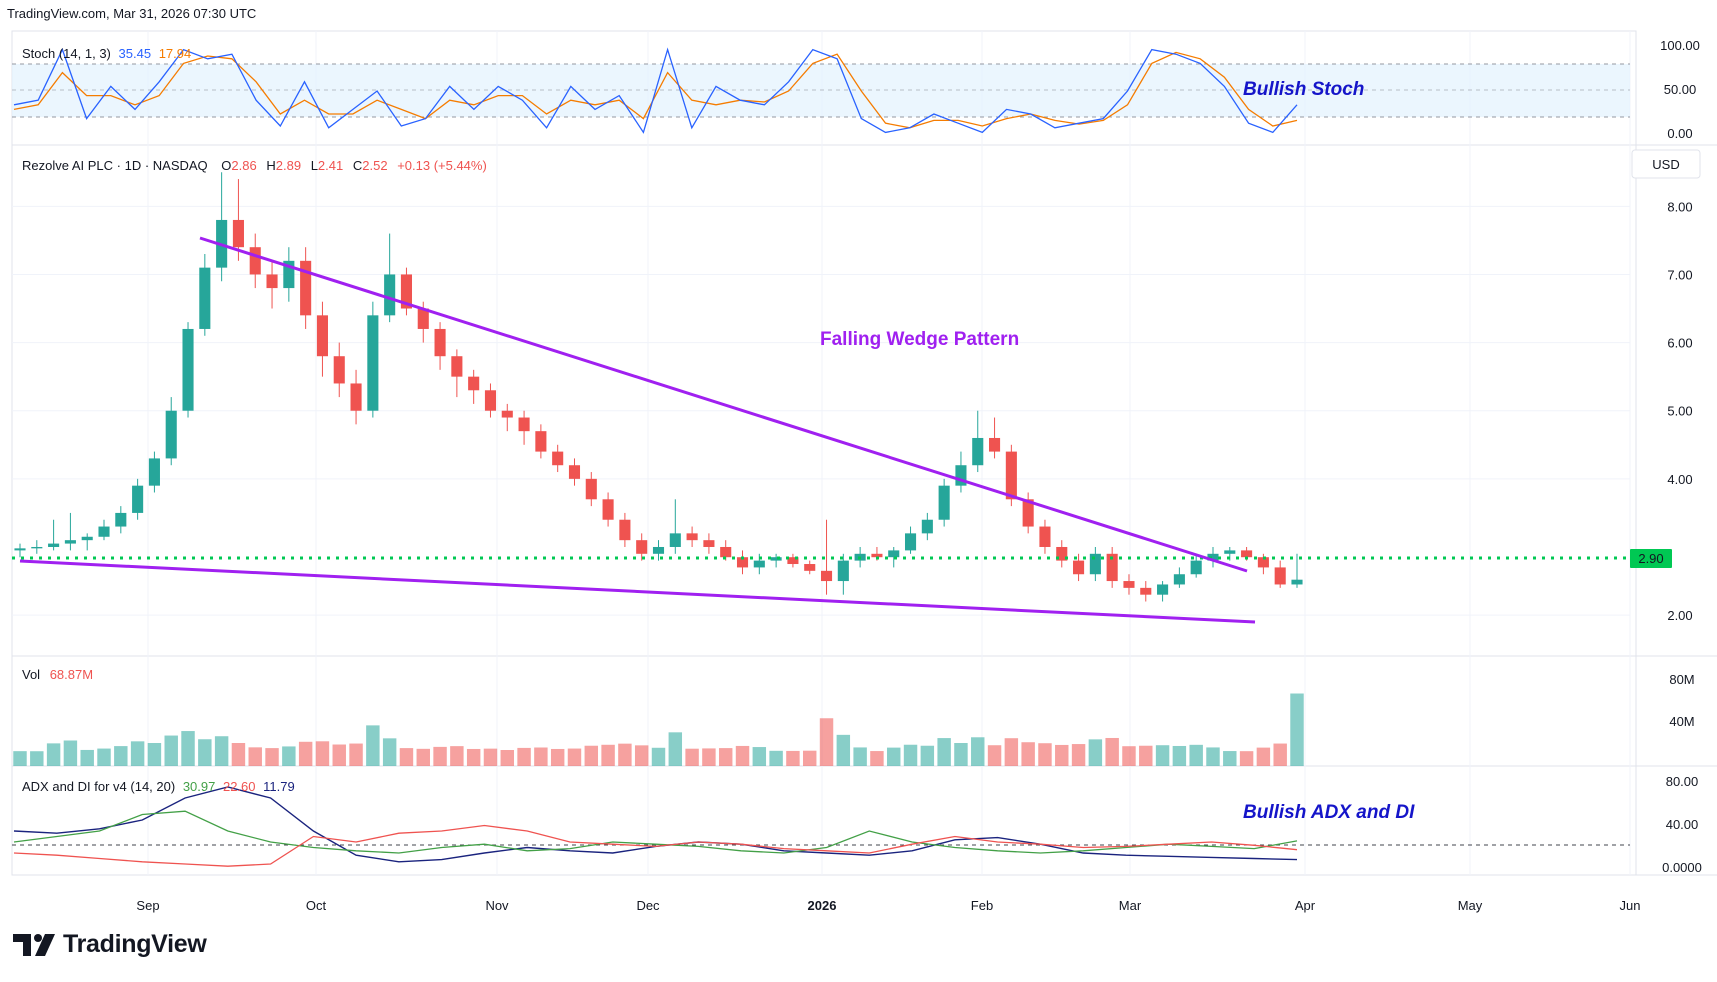 The width and height of the screenshot is (1717, 982). I want to click on tradingview-logo: TradingView, so click(110, 944).